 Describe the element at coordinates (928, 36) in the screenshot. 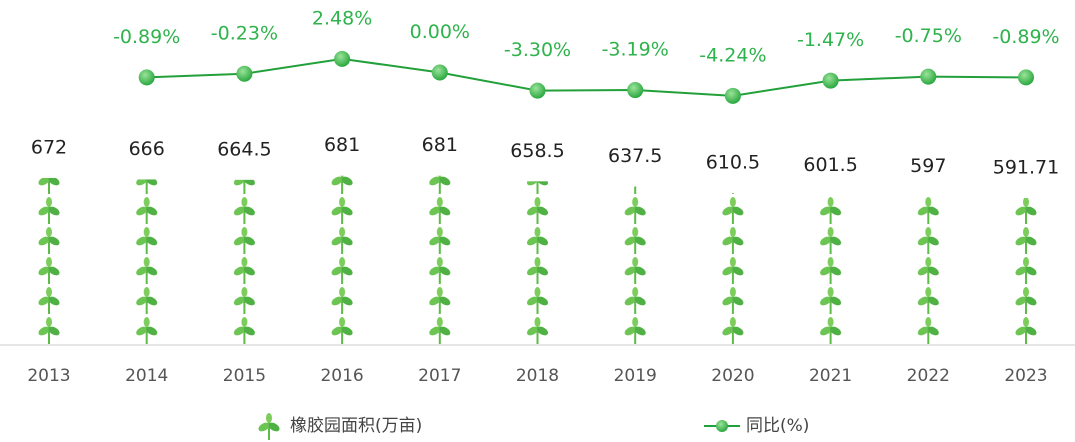

I see `data-label: -0.75%` at that location.